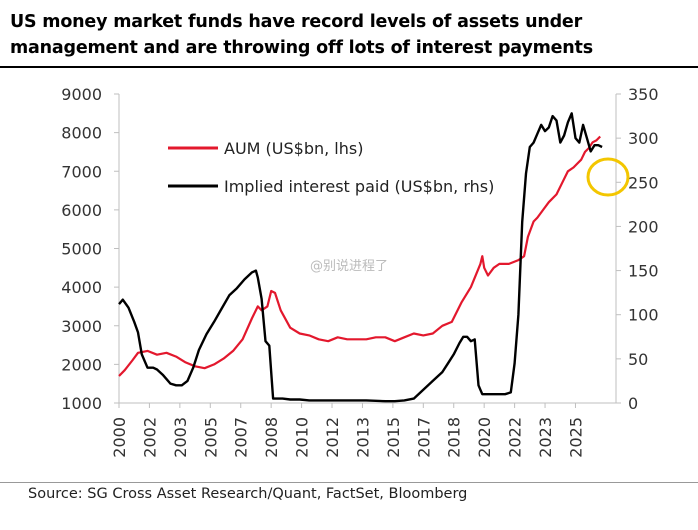 Image resolution: width=698 pixels, height=530 pixels. Describe the element at coordinates (633, 403) in the screenshot. I see `right-axis-tick-label: 0` at that location.